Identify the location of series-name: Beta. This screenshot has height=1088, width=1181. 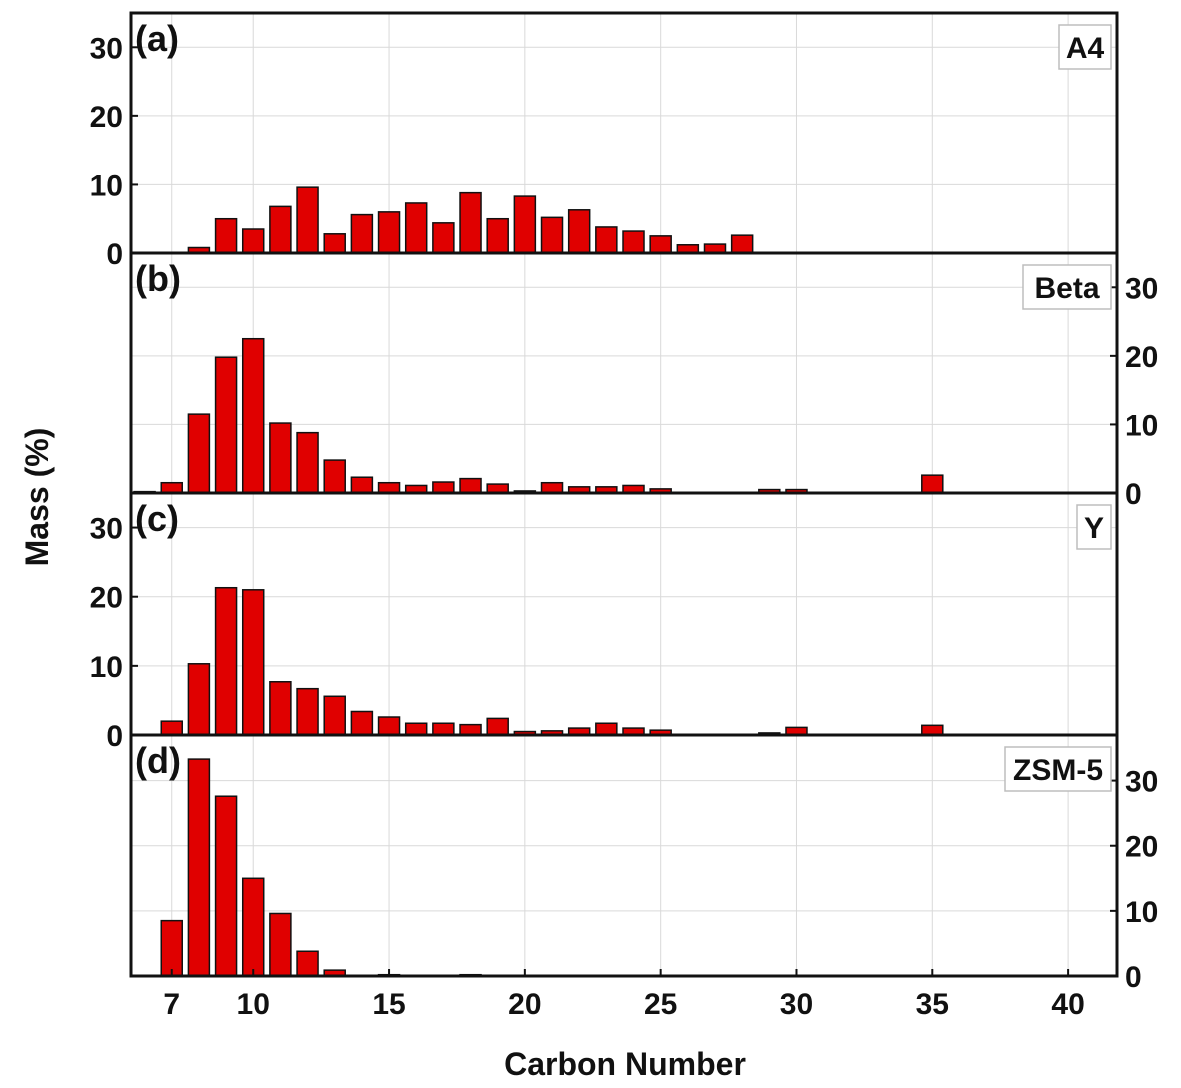
(1066, 288).